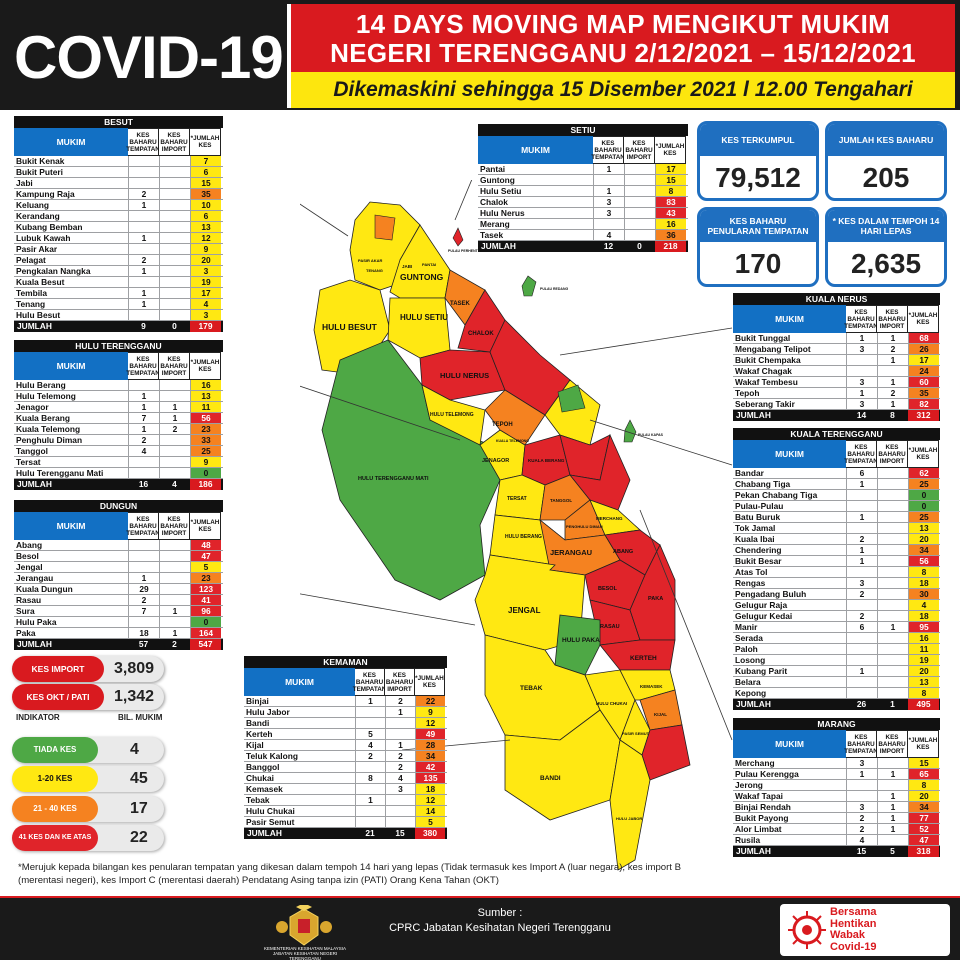  I want to click on cell-mukim: Jenagor, so click(32, 407).